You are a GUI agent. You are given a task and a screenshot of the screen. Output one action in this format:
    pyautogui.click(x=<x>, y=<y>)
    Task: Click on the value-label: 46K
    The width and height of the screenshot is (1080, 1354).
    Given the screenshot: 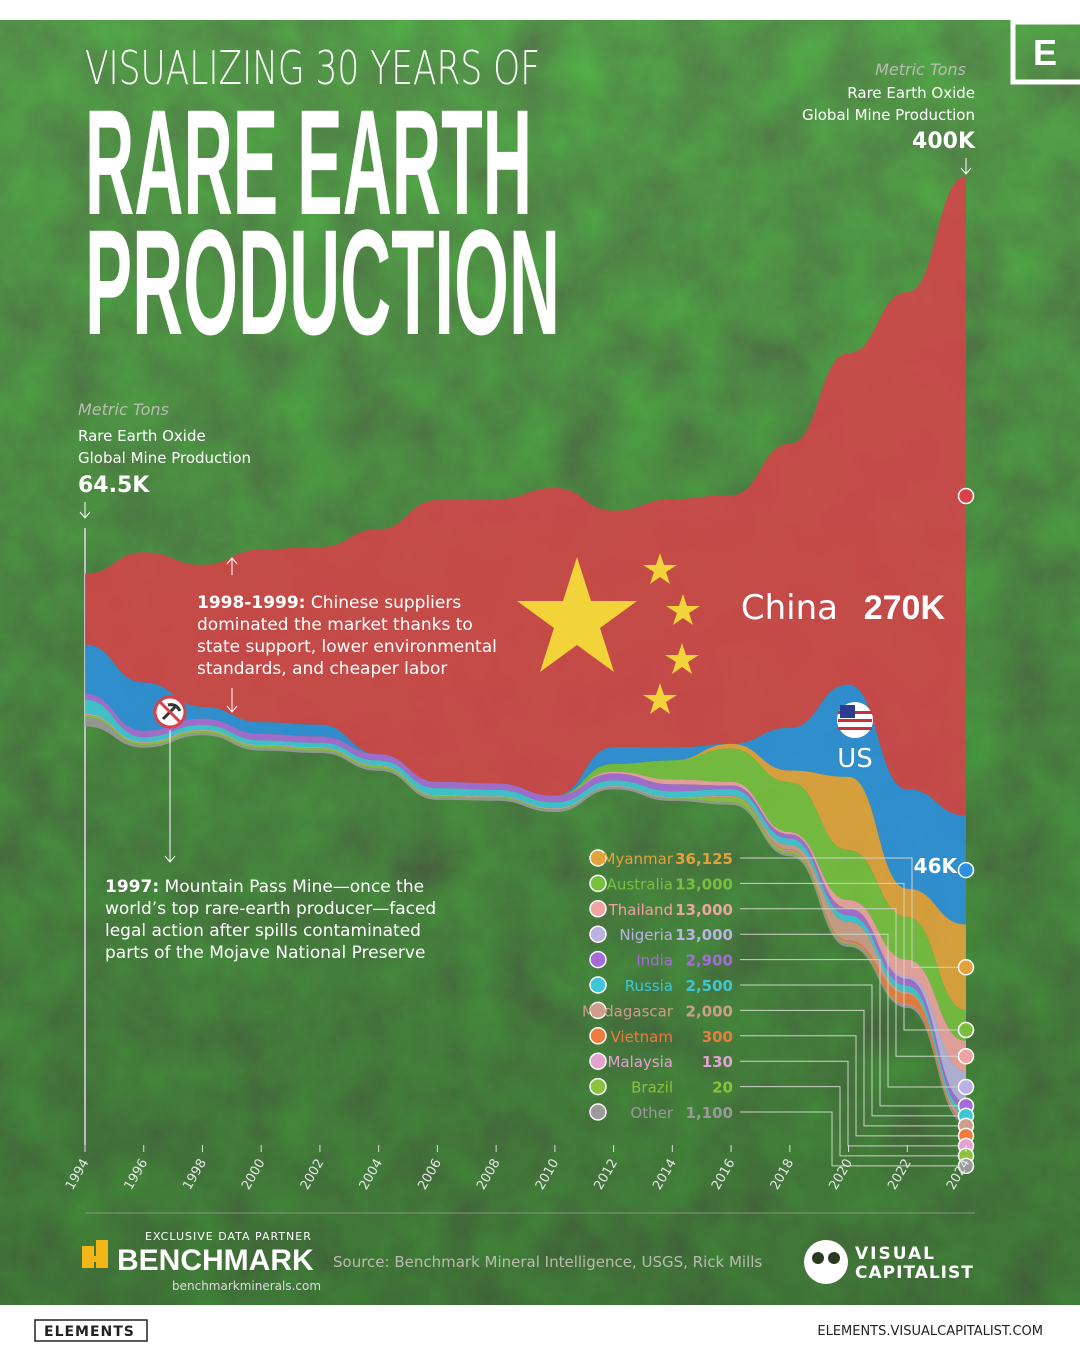 What is the action you would take?
    pyautogui.click(x=936, y=866)
    